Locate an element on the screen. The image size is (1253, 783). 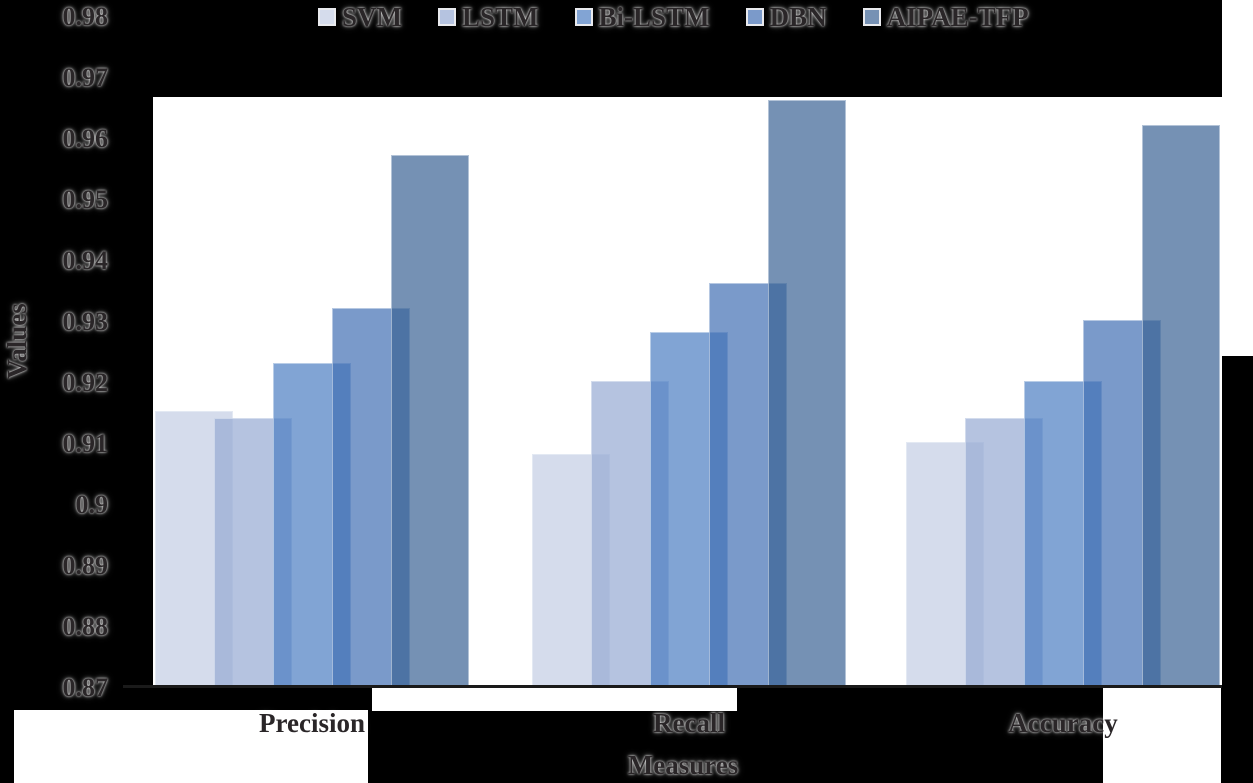
x-category-label-recall: Recall is located at coordinates (689, 723).